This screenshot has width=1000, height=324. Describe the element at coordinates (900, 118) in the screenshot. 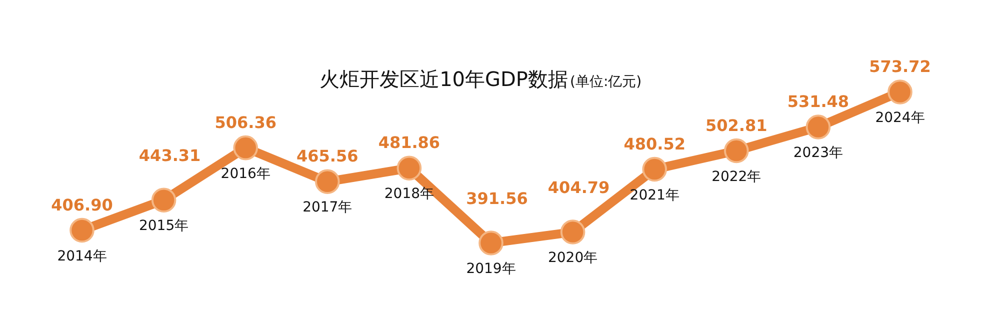

I see `x-tick-label: 2024年` at that location.